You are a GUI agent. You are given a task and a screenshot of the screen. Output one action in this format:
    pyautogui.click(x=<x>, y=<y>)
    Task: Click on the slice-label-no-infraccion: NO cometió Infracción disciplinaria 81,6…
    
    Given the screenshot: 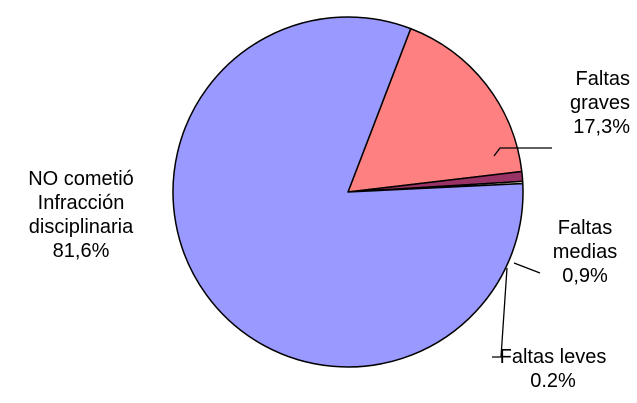 What is the action you would take?
    pyautogui.click(x=81, y=215)
    